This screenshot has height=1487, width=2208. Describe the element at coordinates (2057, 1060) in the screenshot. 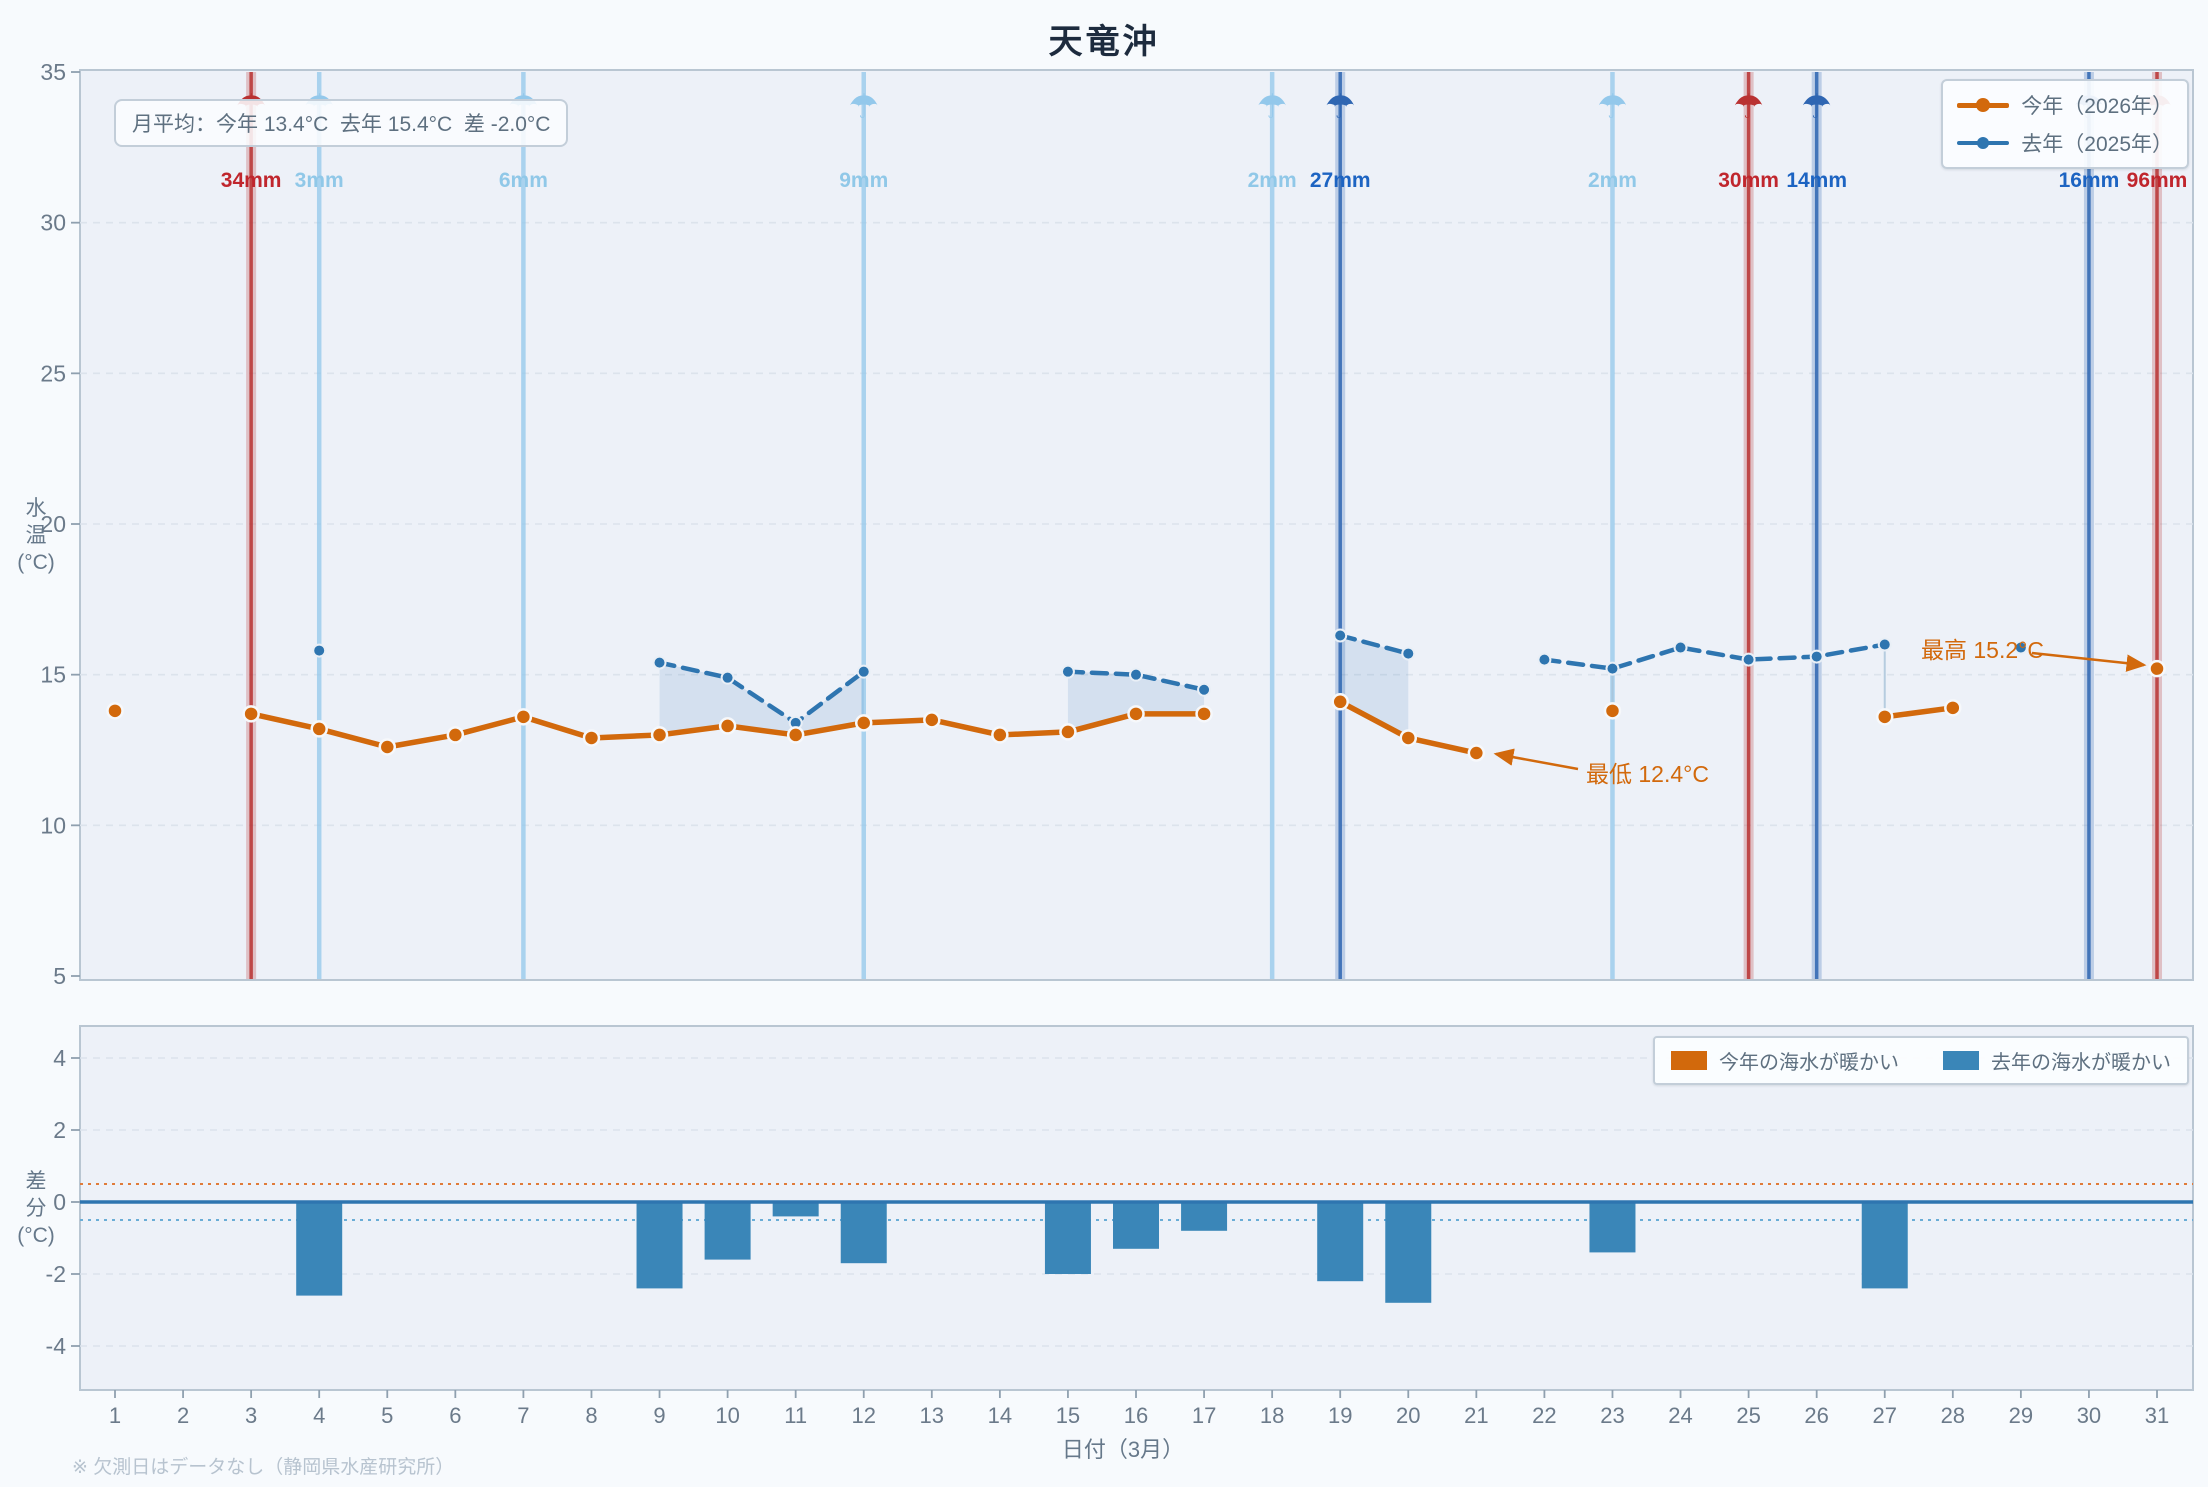

I see `legend-item-last-year-warm: 去年の海水が暖かい` at that location.